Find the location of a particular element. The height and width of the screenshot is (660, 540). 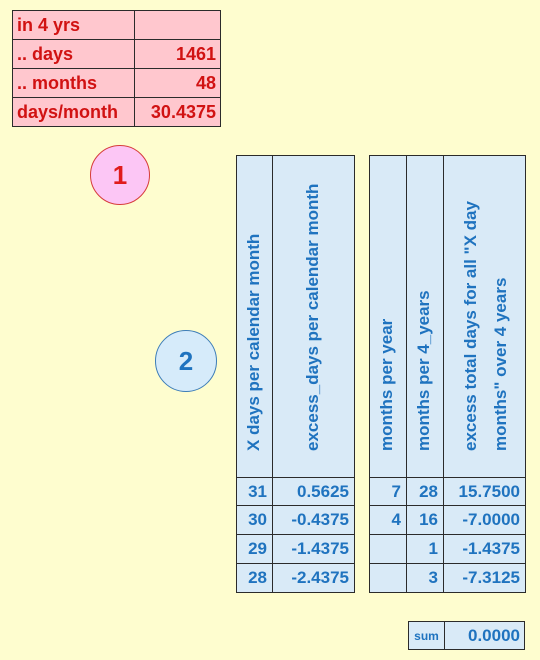

header-excess-total-line2: months" over 4 years is located at coordinates (500, 364).